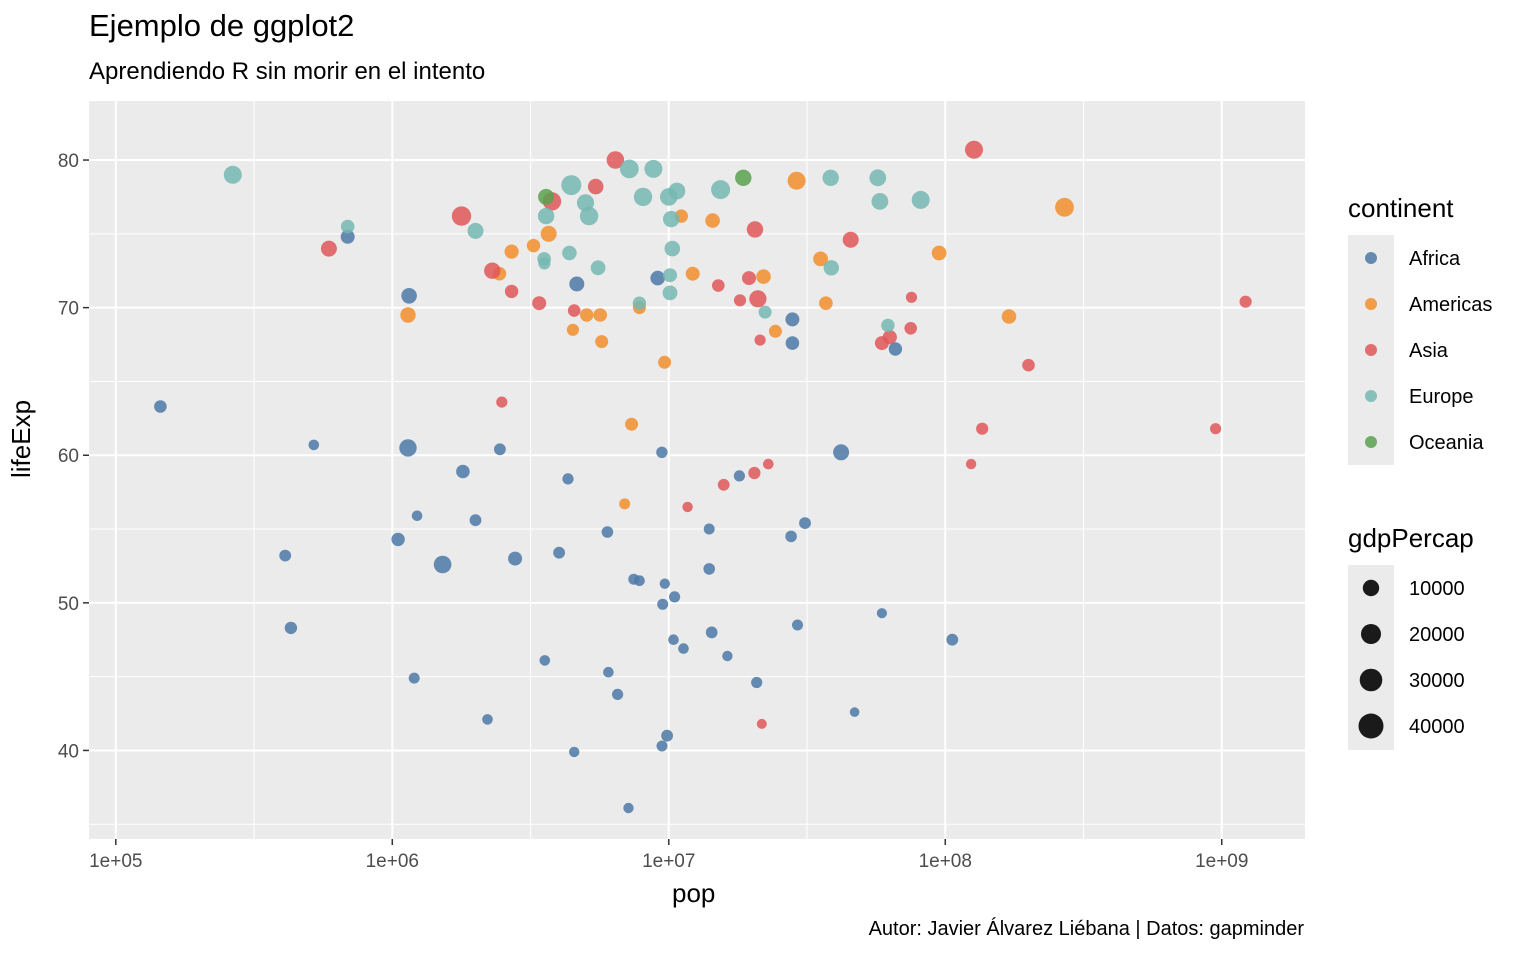 The width and height of the screenshot is (1536, 960). I want to click on legend-label-americas: Americas, so click(1450, 305).